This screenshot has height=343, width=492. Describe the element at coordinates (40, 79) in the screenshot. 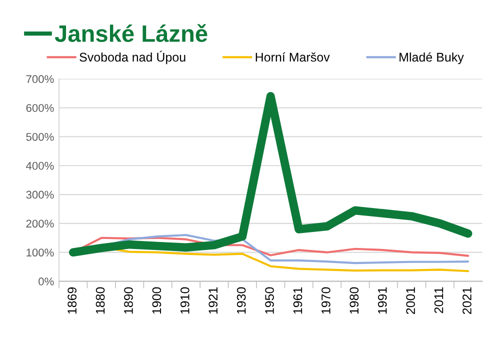

I see `y-tick-label: 700%` at that location.